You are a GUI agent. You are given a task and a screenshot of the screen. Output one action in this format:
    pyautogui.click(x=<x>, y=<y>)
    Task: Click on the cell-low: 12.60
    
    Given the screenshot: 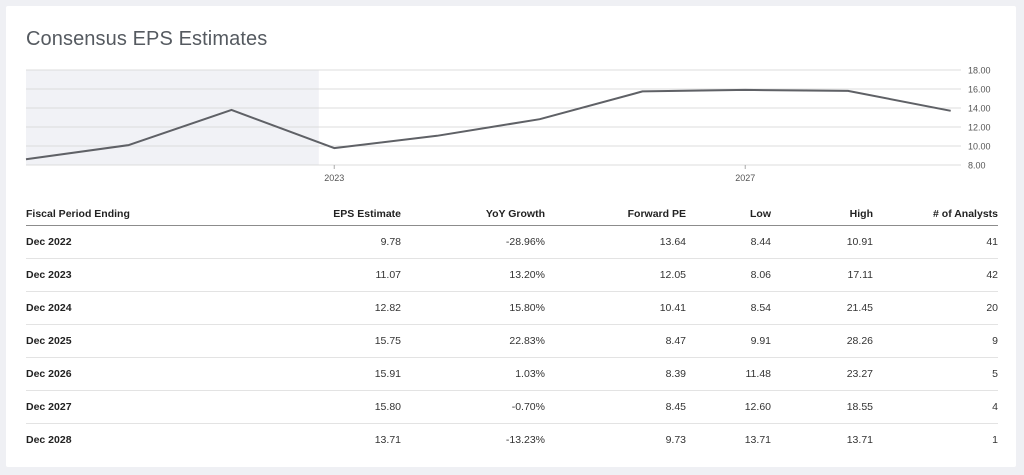 What is the action you would take?
    pyautogui.click(x=728, y=407)
    